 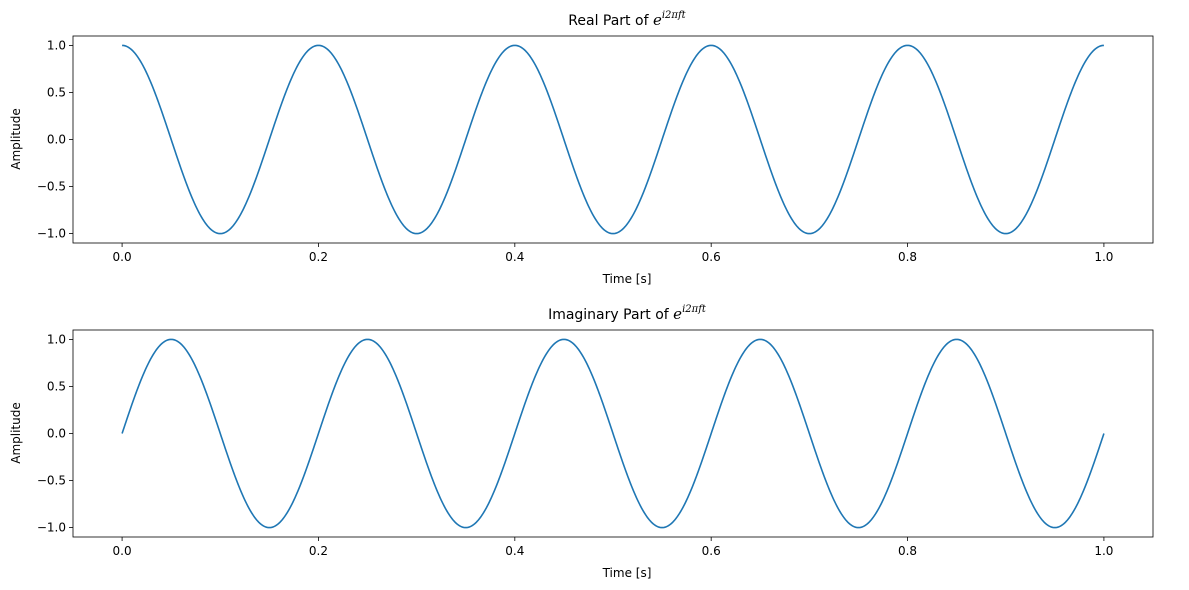 What do you see at coordinates (16, 139) in the screenshot?
I see `y-axis-label-real: Amplitude` at bounding box center [16, 139].